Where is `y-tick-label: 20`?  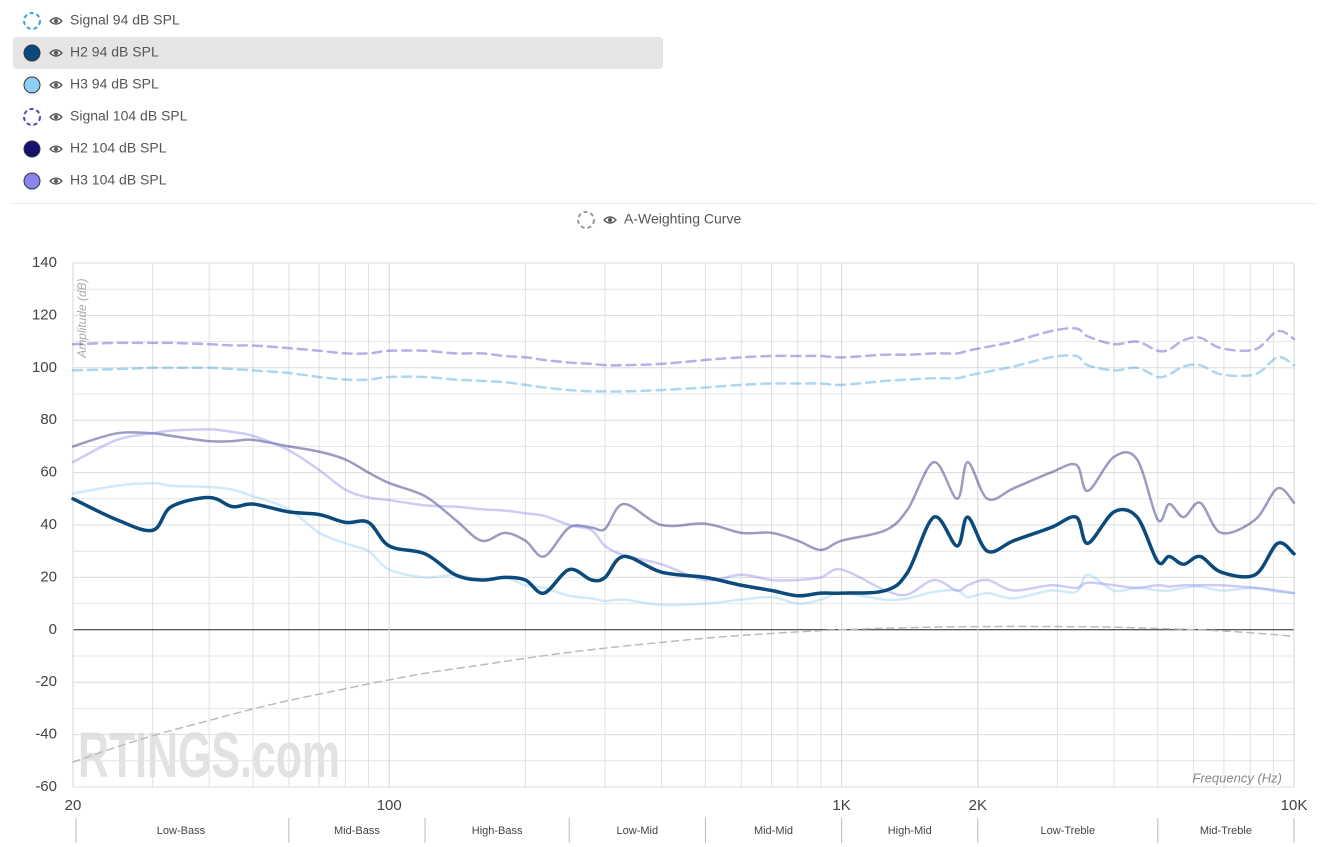
y-tick-label: 20 is located at coordinates (48, 576).